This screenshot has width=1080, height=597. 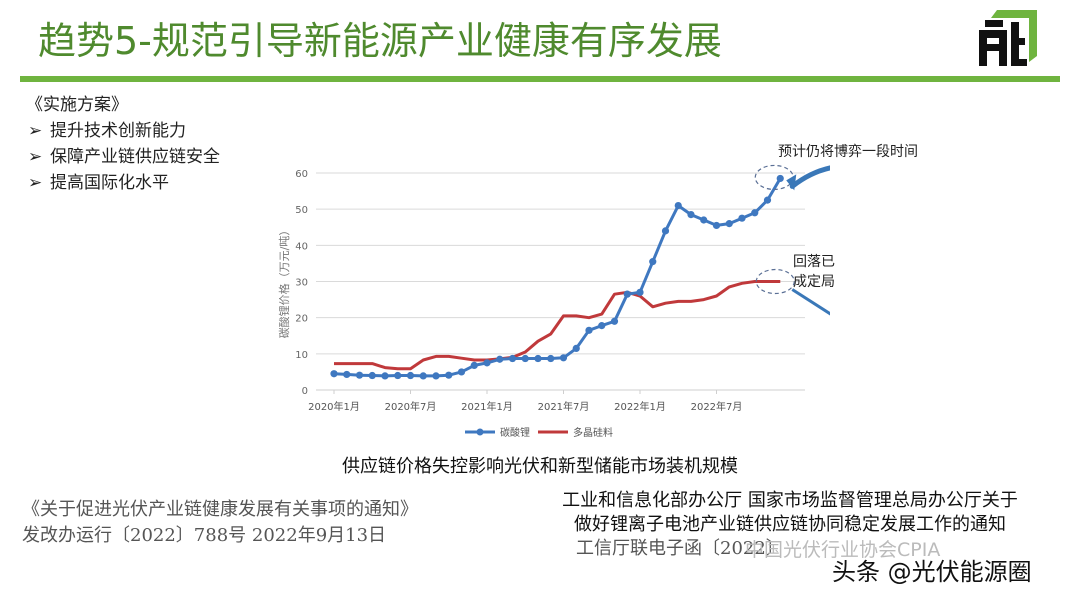 I want to click on svg-text: 40, so click(x=301, y=246).